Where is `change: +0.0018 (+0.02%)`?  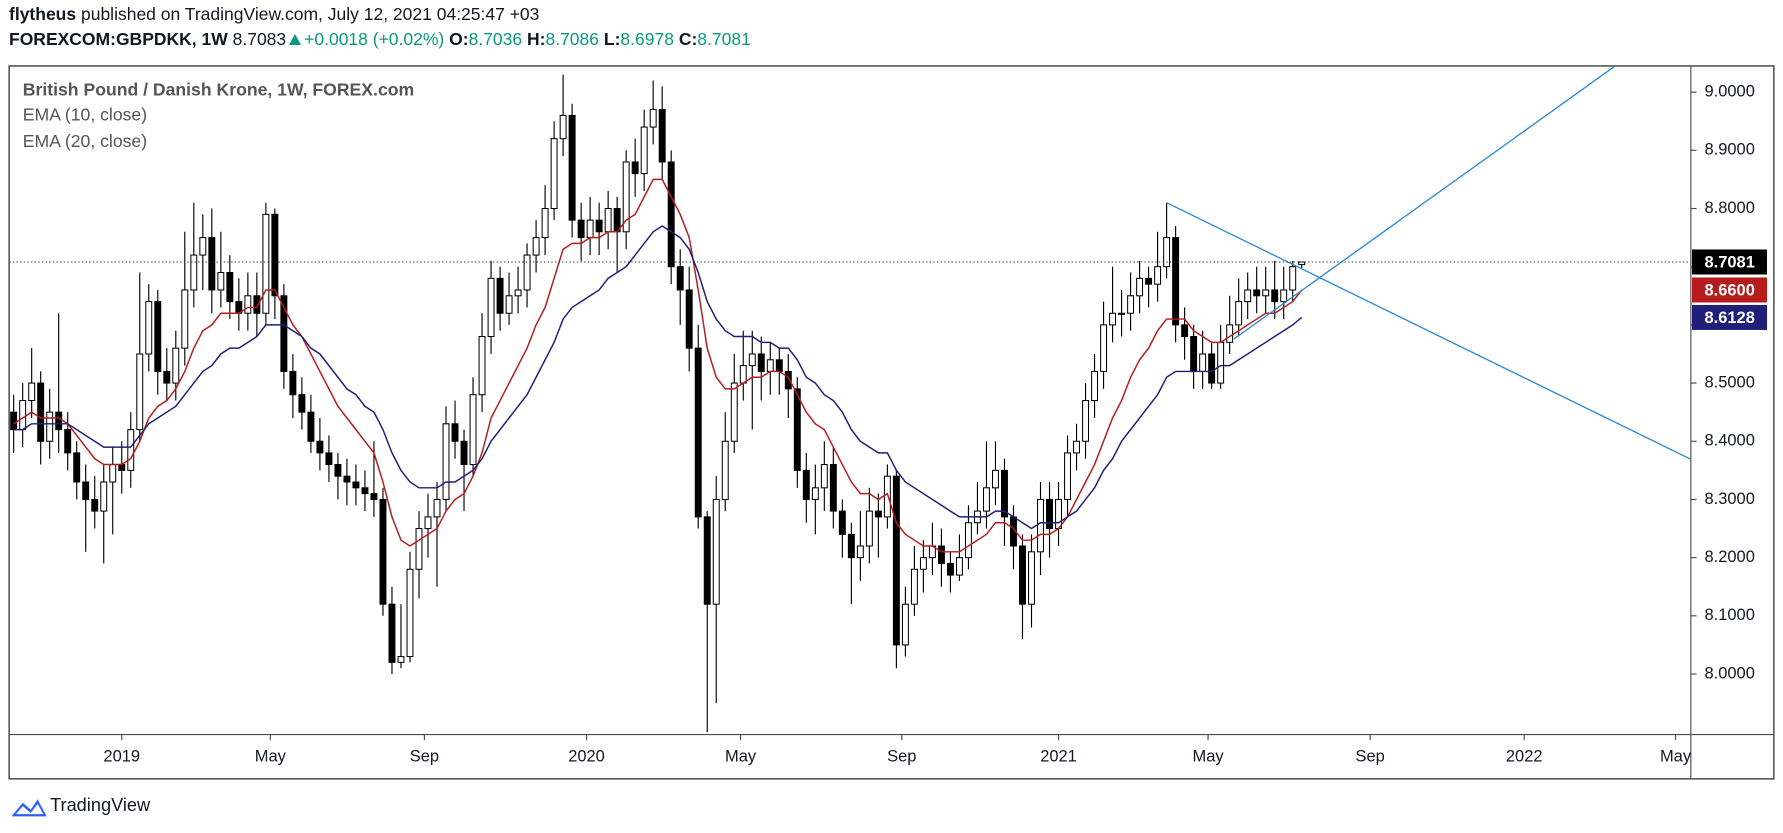 change: +0.0018 (+0.02%) is located at coordinates (374, 39).